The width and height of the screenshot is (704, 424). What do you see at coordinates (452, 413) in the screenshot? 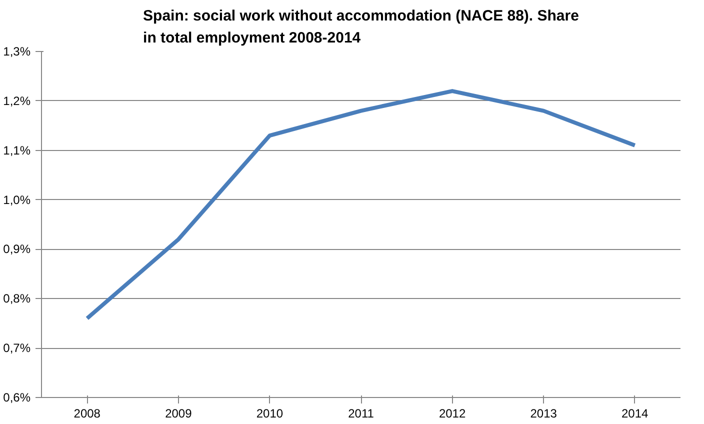
I see `x-tick-label: 2012` at bounding box center [452, 413].